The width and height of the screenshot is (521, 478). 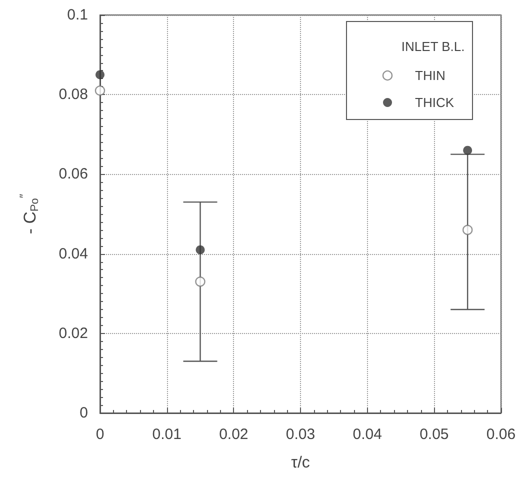 What do you see at coordinates (434, 102) in the screenshot?
I see `legend-label: THICK` at bounding box center [434, 102].